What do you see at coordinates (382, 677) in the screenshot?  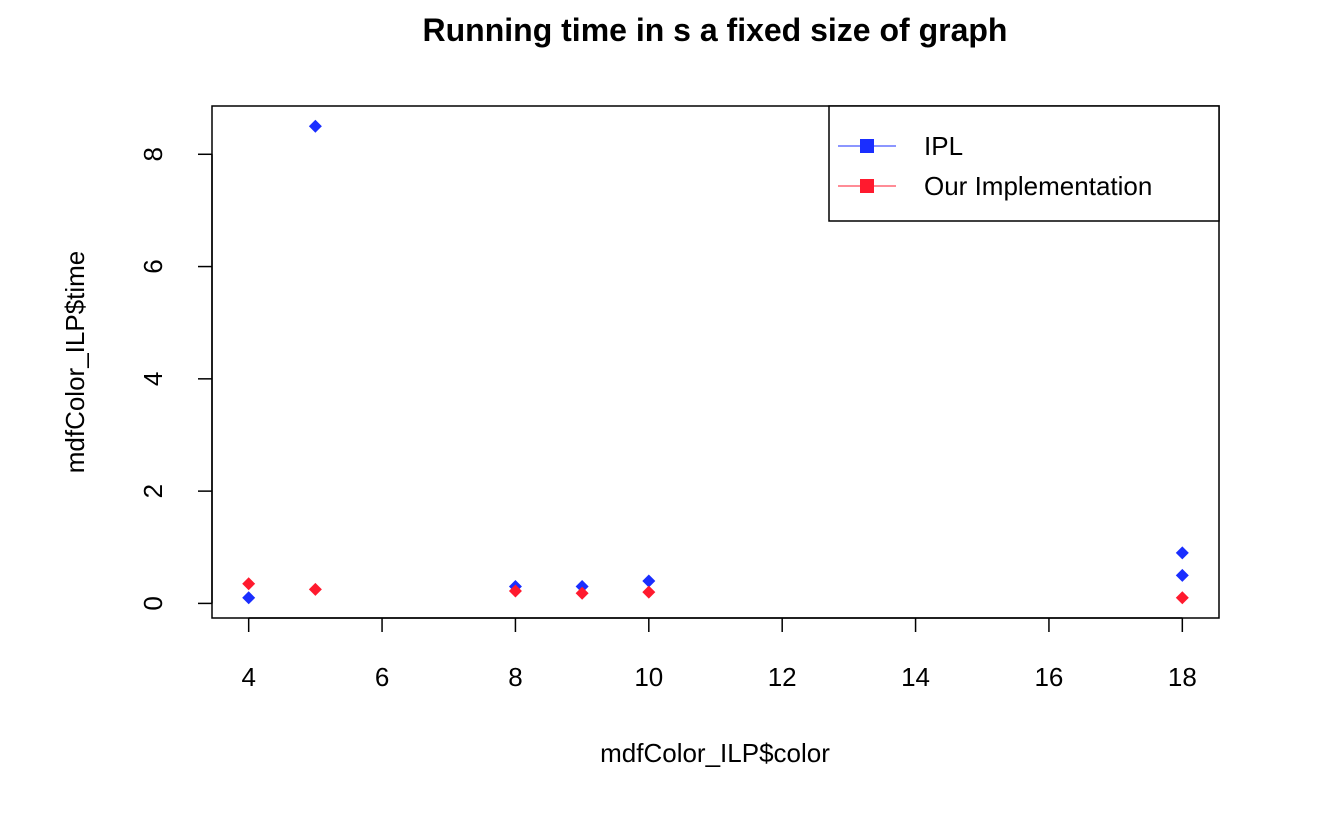 I see `x-tick-label: 6` at bounding box center [382, 677].